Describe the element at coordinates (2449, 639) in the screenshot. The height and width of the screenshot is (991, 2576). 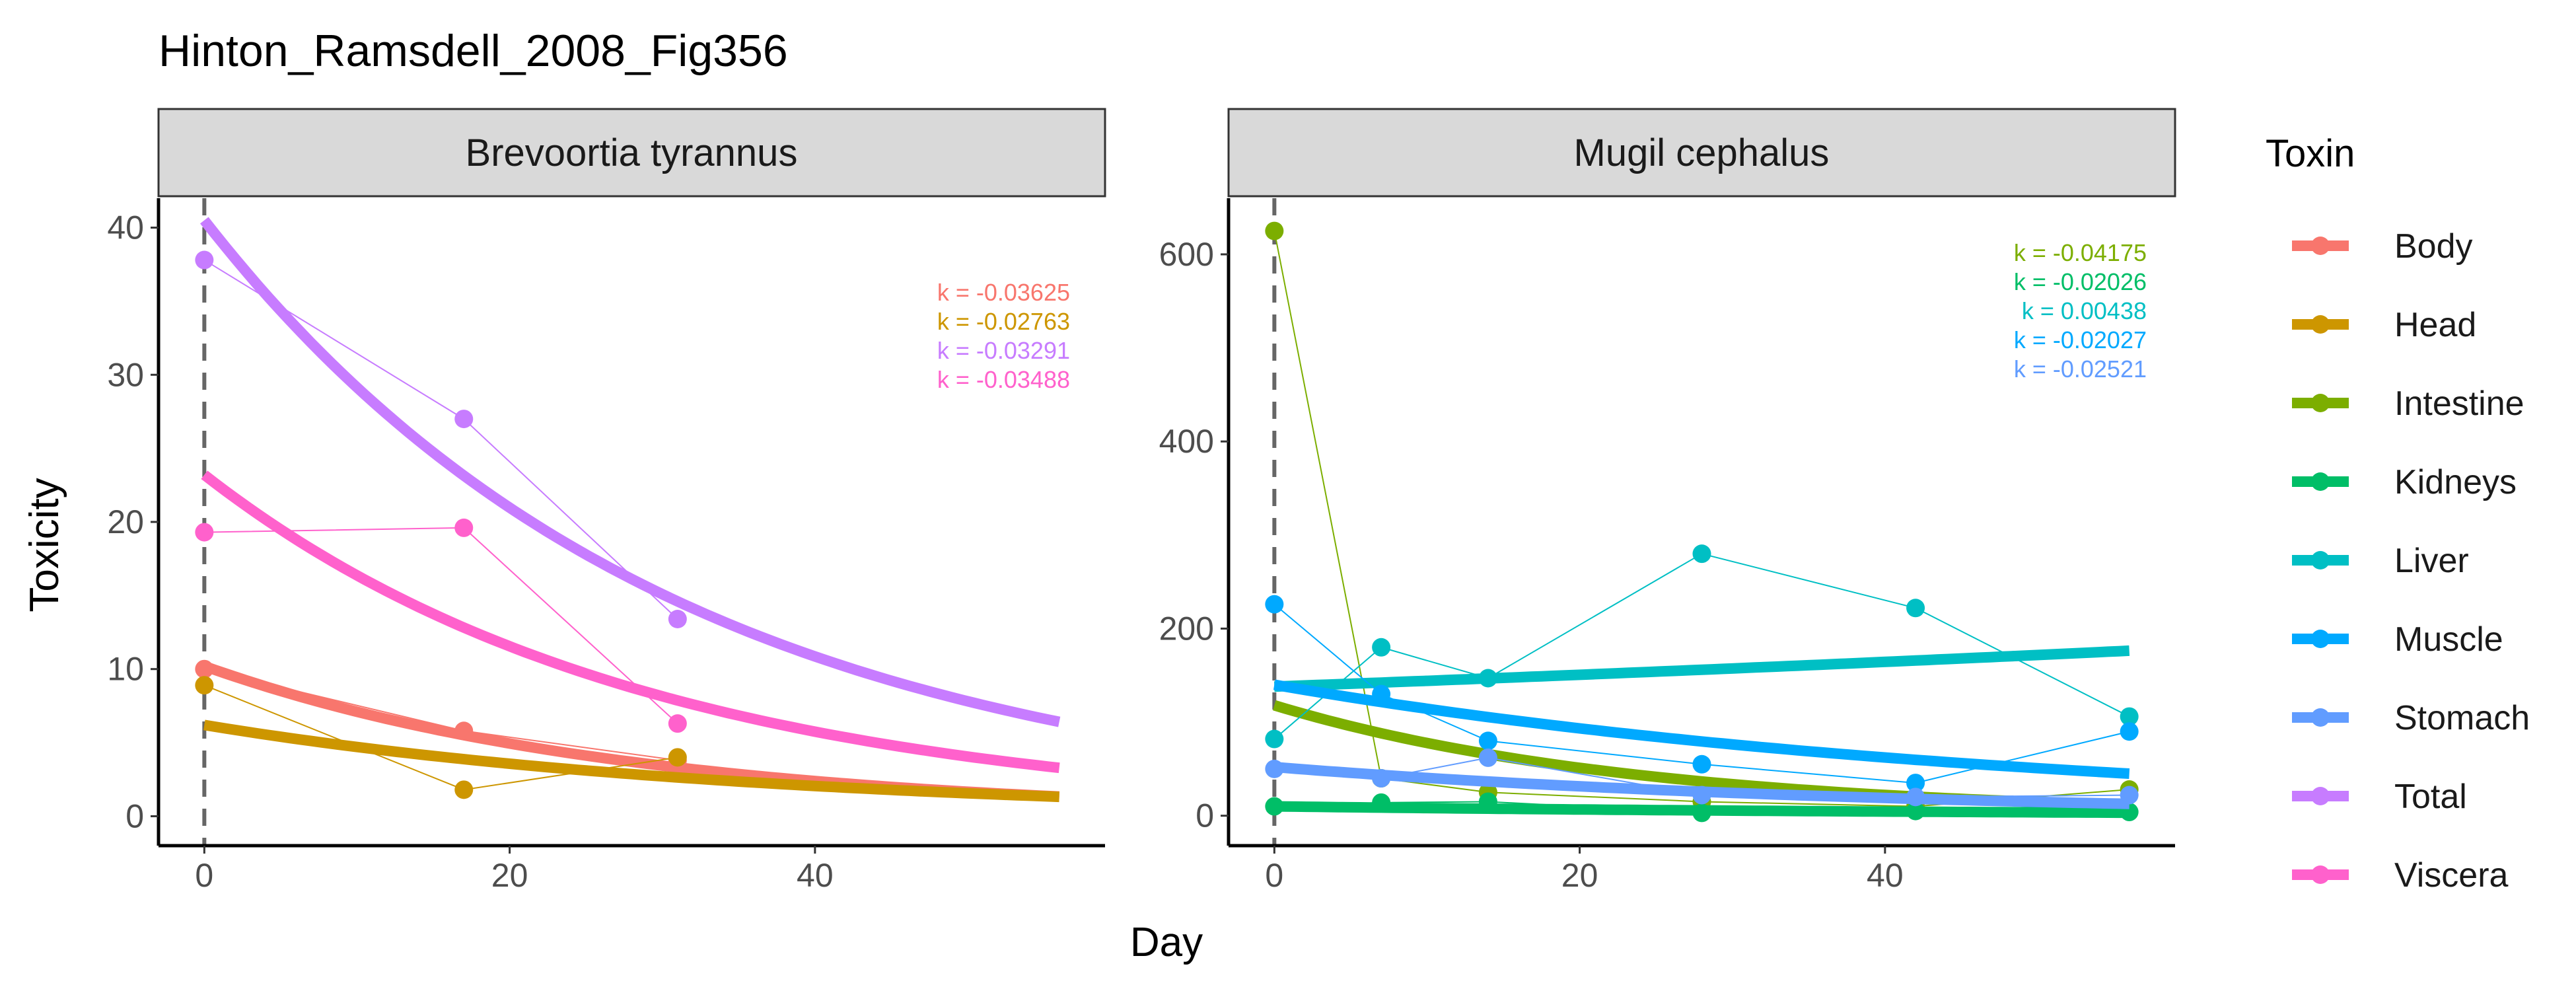
I see `legend-label: Muscle` at that location.